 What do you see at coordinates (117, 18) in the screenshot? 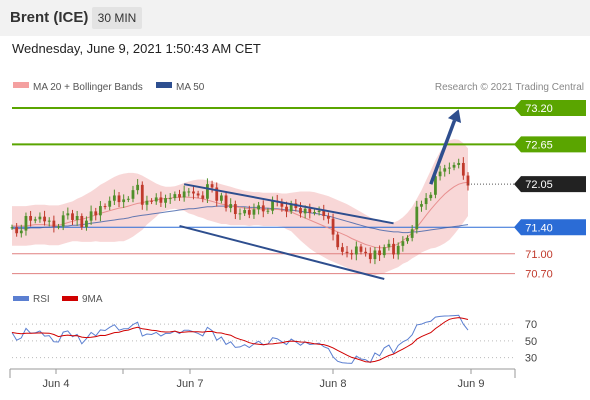
I see `interval-badge: 30 MIN` at bounding box center [117, 18].